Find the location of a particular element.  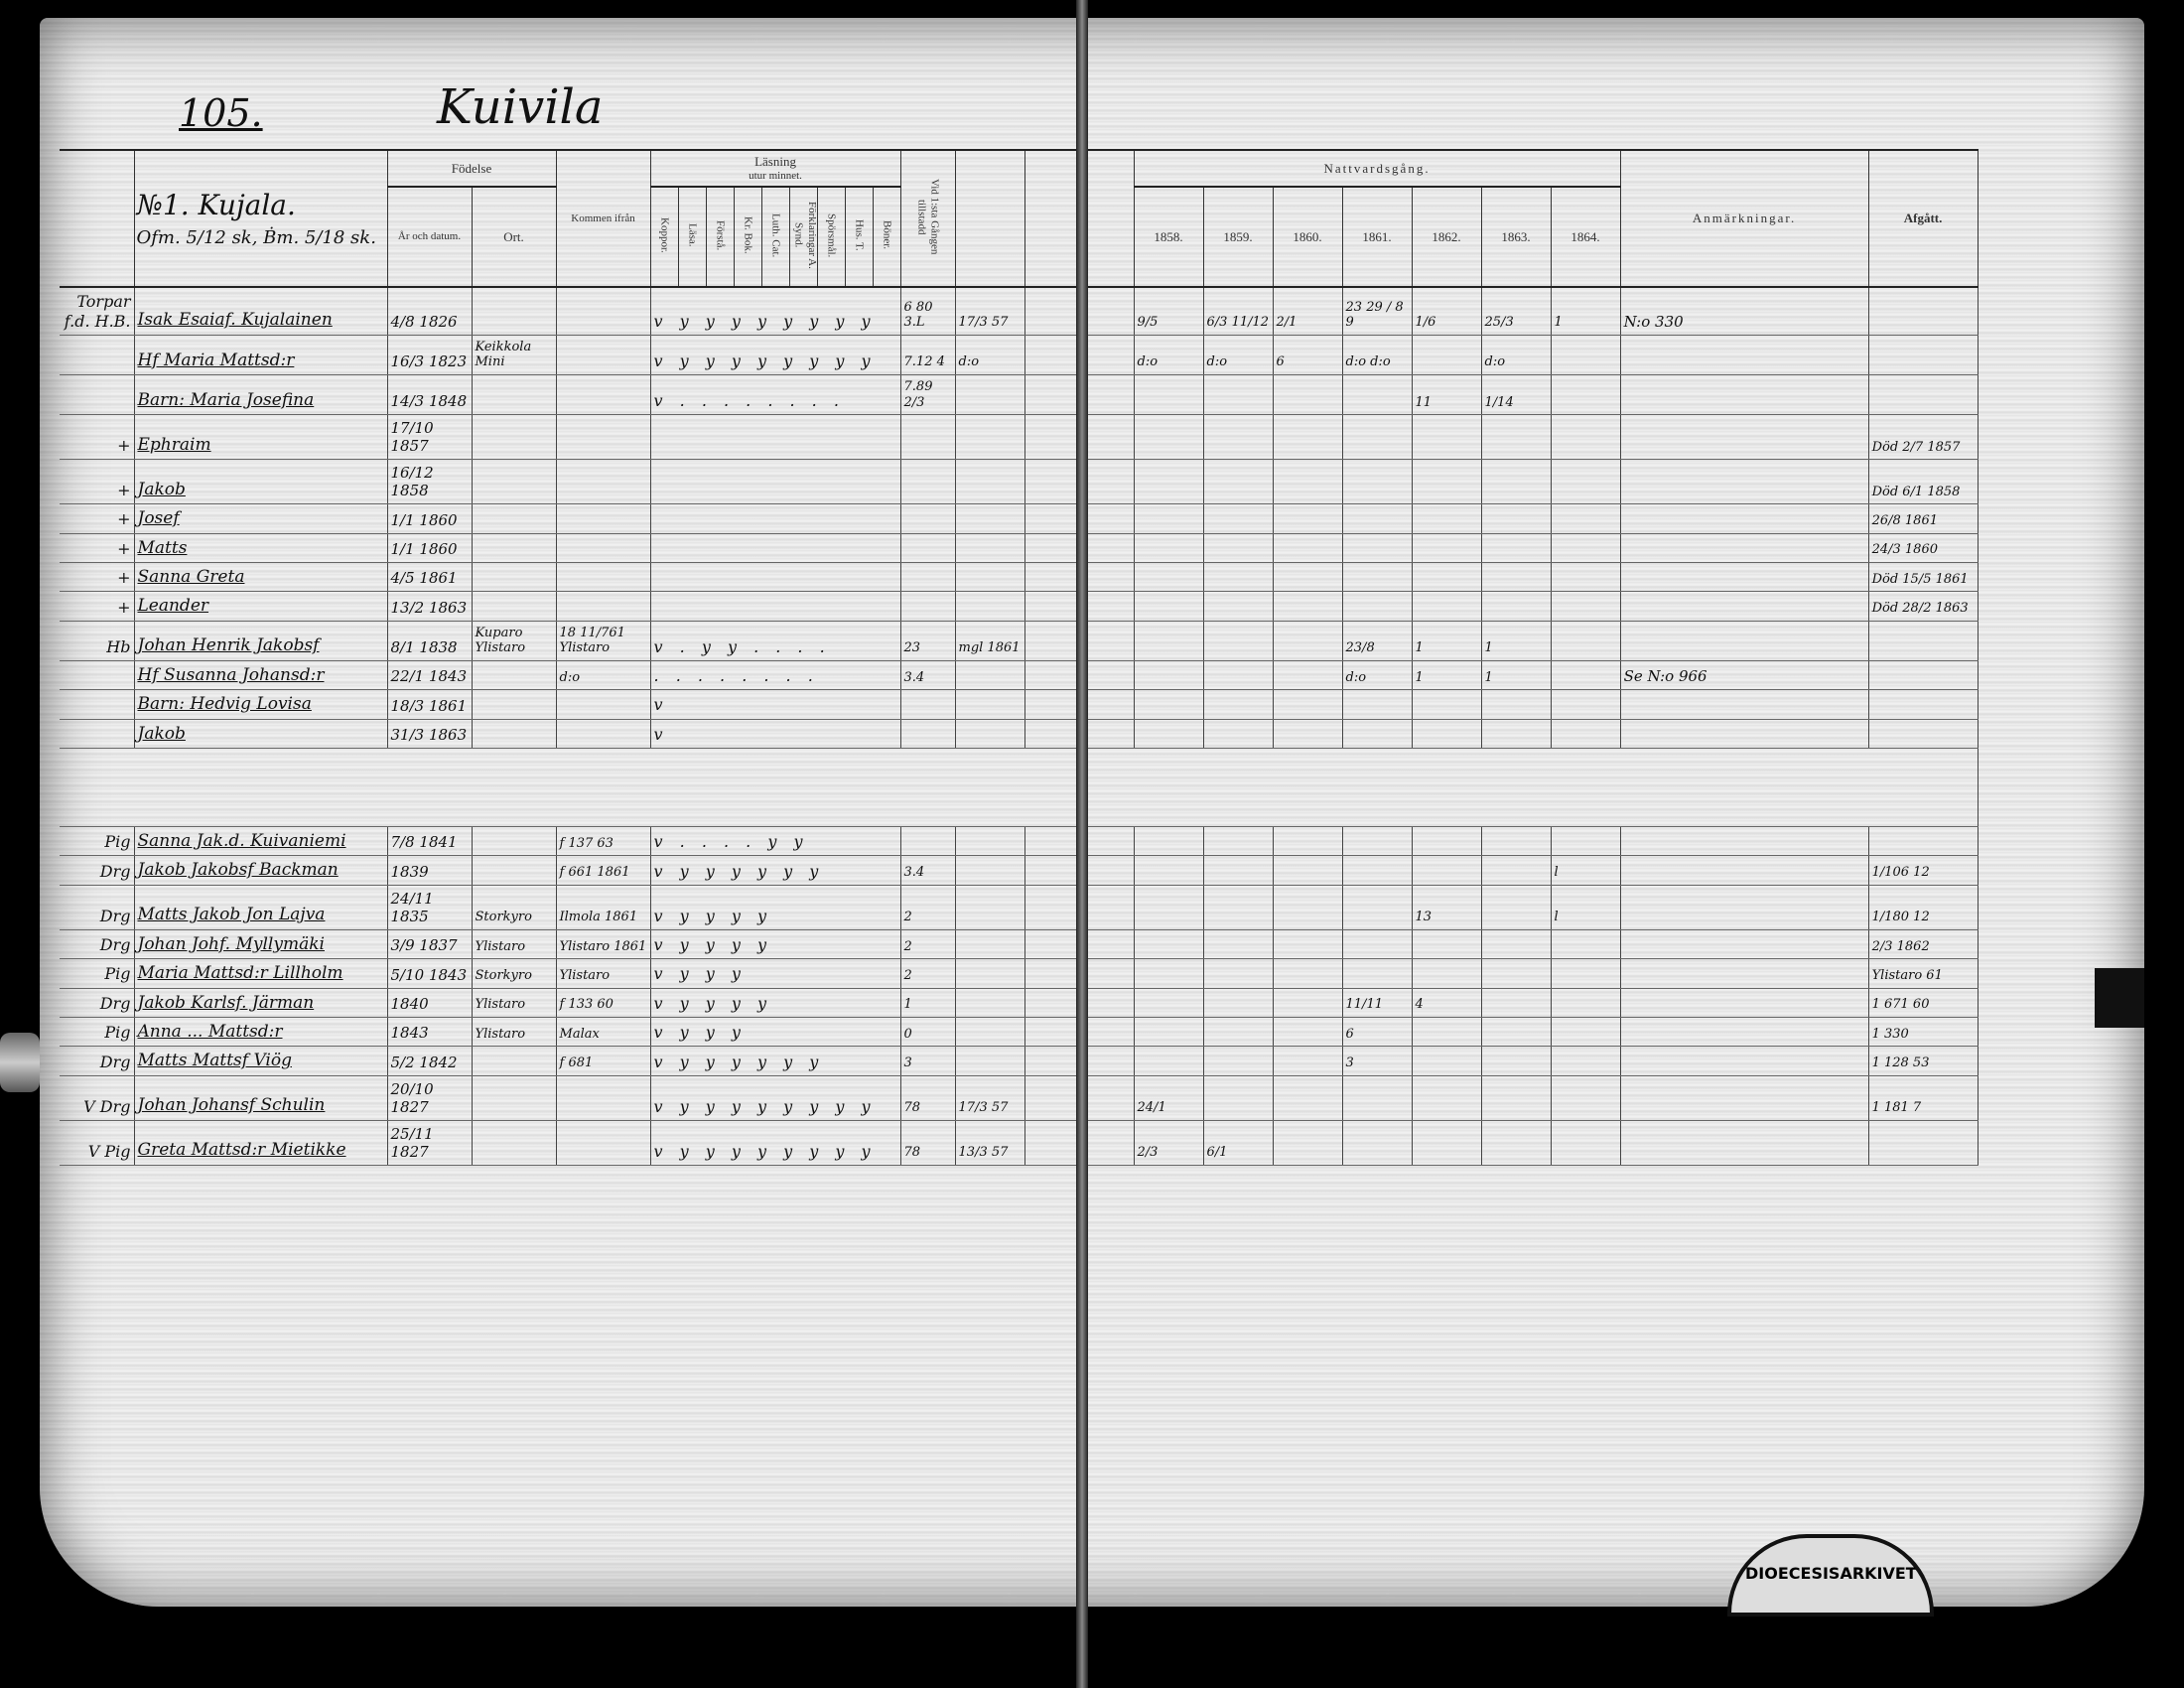

note: 17/3 57 is located at coordinates (989, 1098).